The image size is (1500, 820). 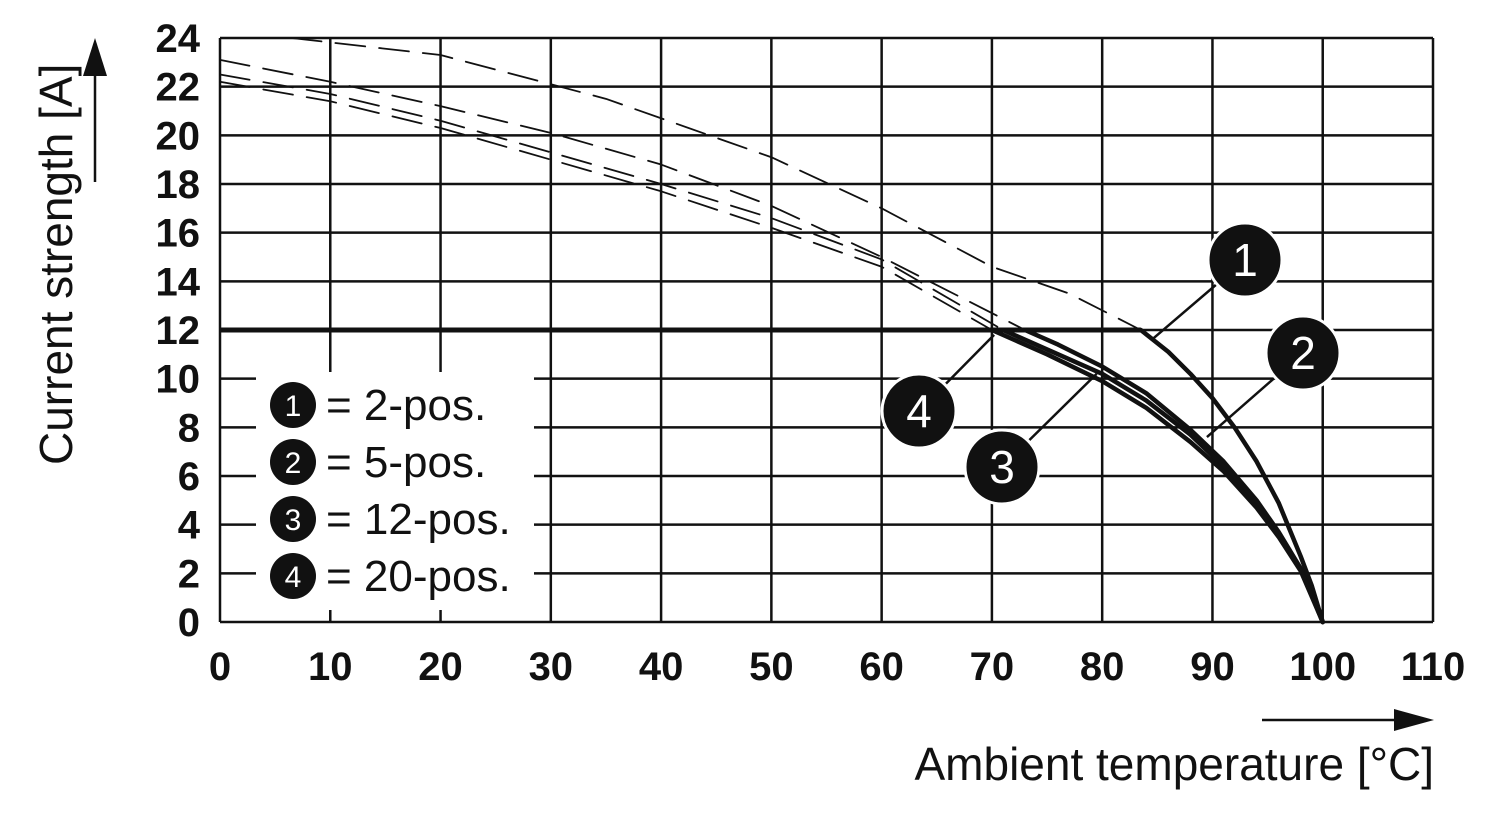 I want to click on legend: 1 = 2-pos. 2 = 5-pos. 3 = 12-pos. 4 = 20-pos., so click(x=395, y=491).